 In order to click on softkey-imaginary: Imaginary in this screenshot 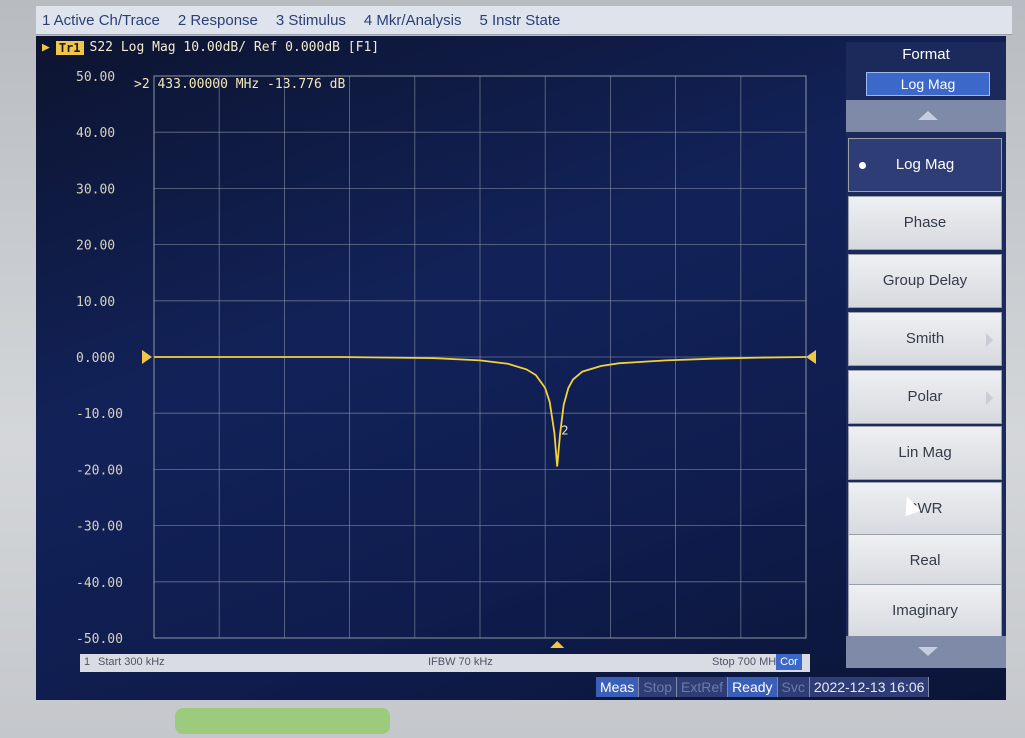, I will do `click(925, 611)`.